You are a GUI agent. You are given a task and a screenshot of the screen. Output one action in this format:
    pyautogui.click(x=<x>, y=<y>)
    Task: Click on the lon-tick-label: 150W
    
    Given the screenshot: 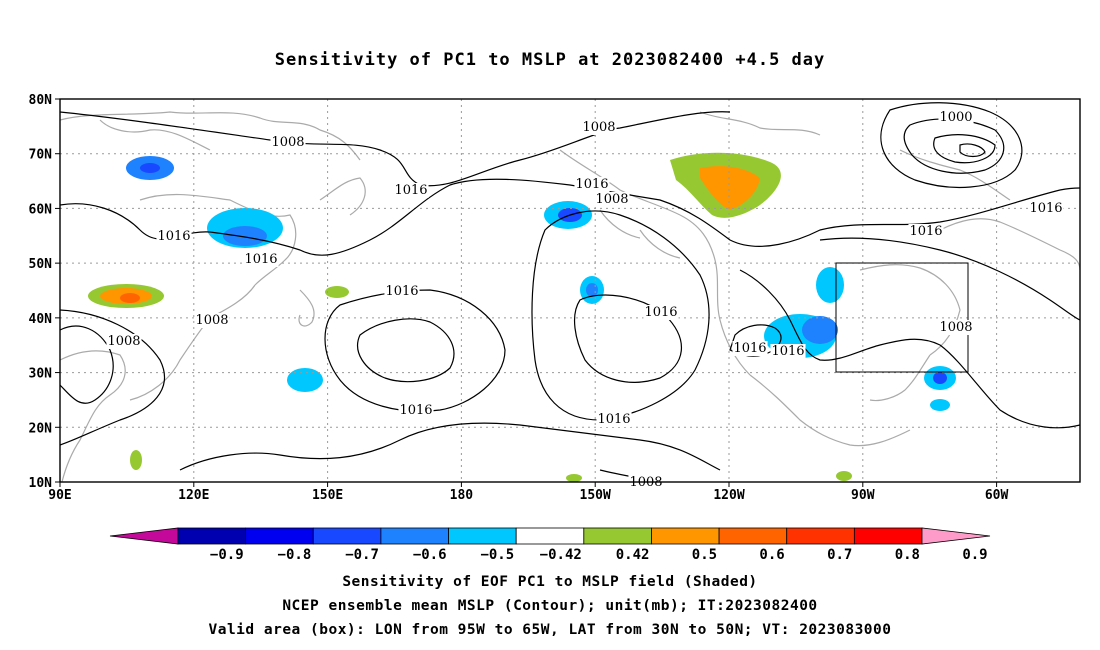 What is the action you would take?
    pyautogui.click(x=595, y=495)
    